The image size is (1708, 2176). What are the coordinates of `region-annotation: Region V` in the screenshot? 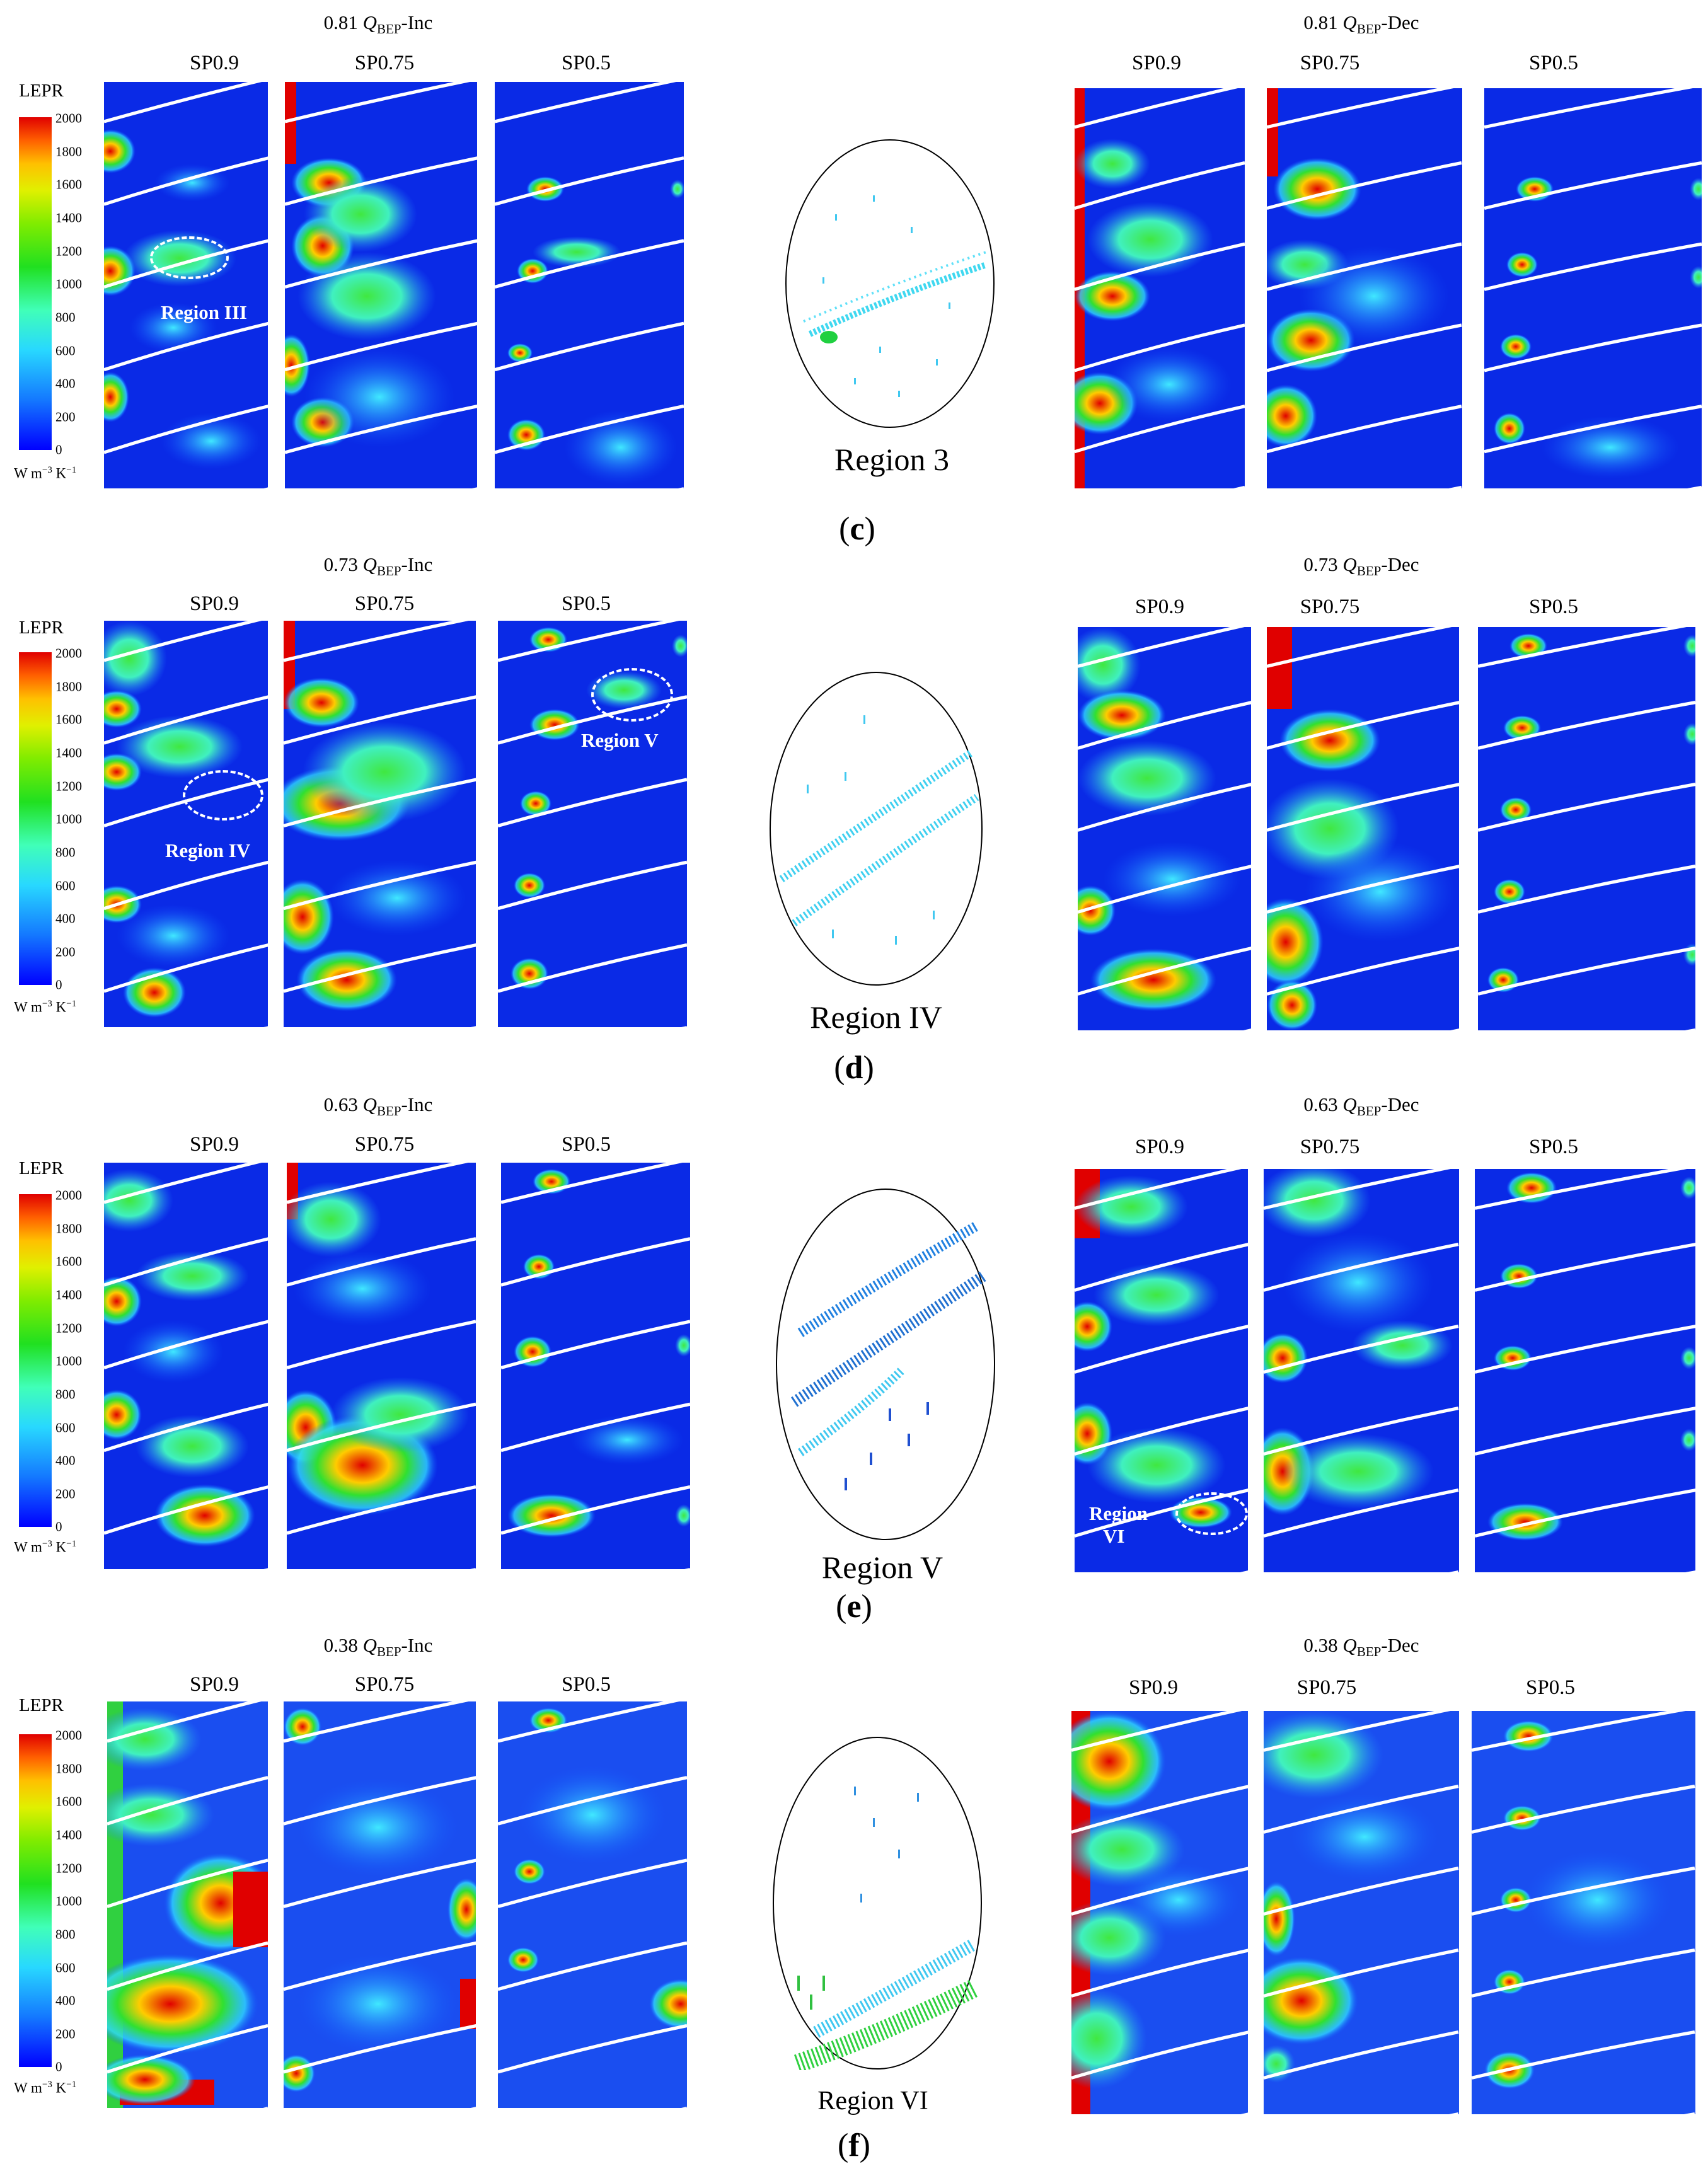 It's located at (620, 740).